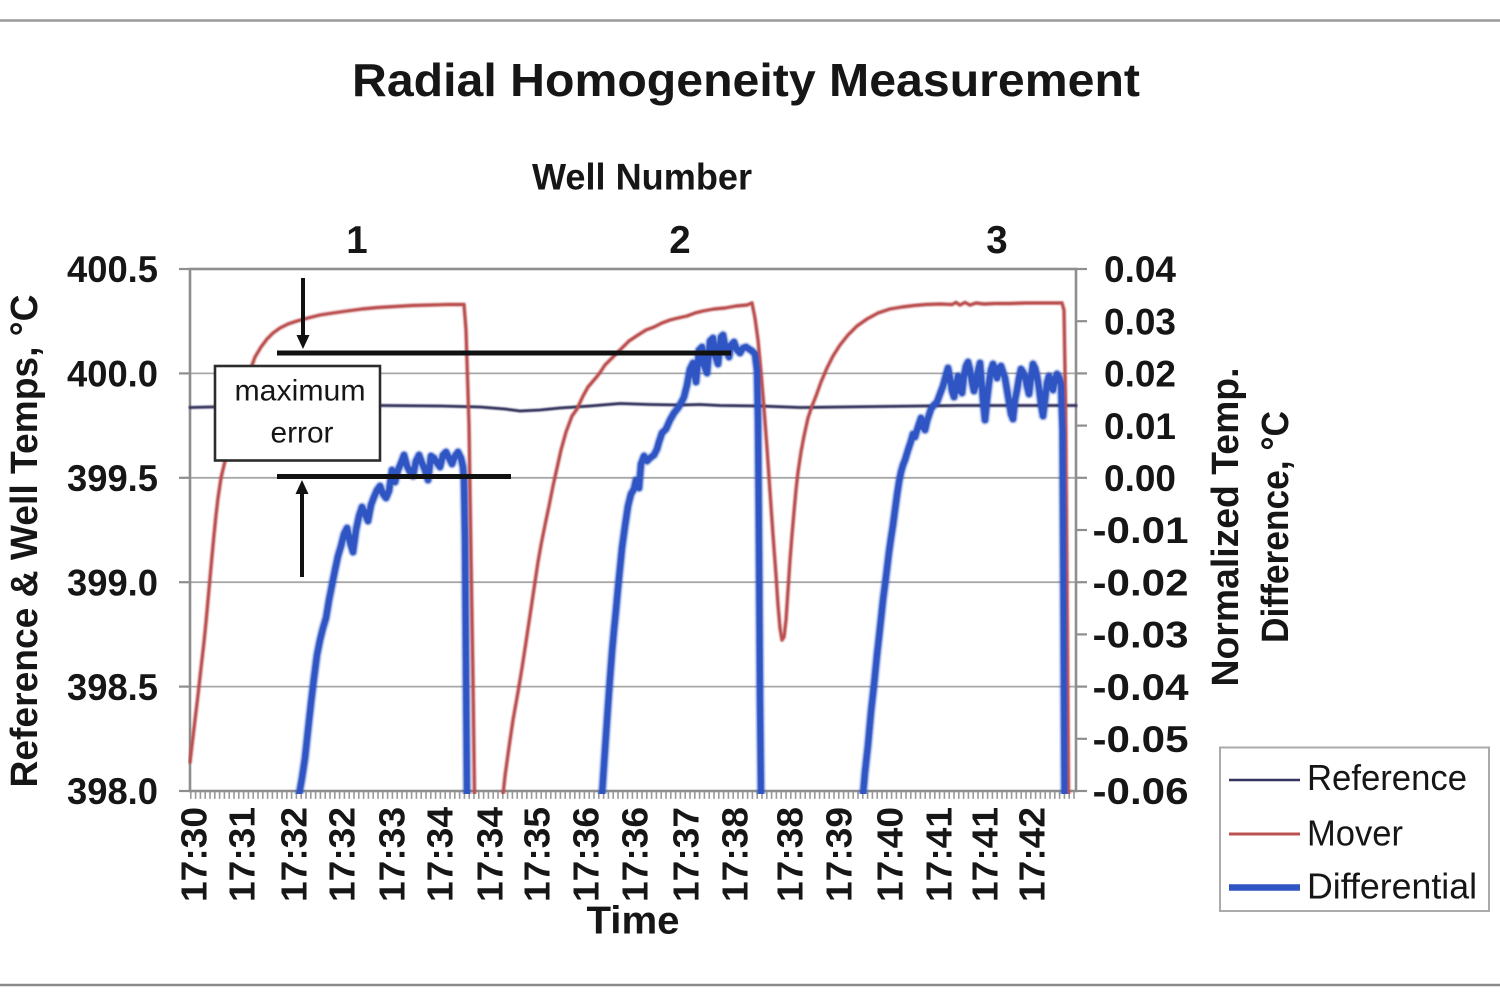 The width and height of the screenshot is (1500, 1005). What do you see at coordinates (112, 478) in the screenshot?
I see `svg-text: 399.5` at bounding box center [112, 478].